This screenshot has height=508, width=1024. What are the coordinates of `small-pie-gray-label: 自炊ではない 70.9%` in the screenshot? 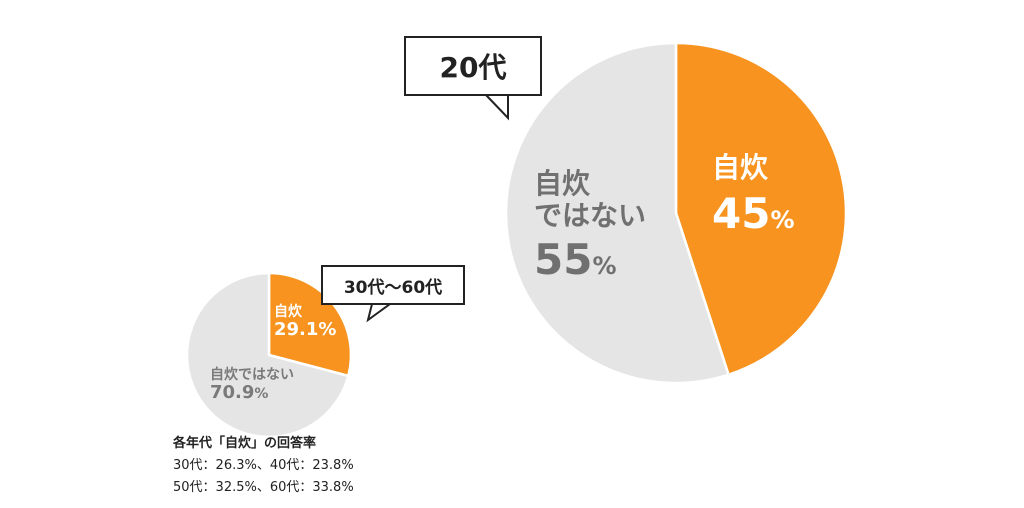 It's located at (252, 385).